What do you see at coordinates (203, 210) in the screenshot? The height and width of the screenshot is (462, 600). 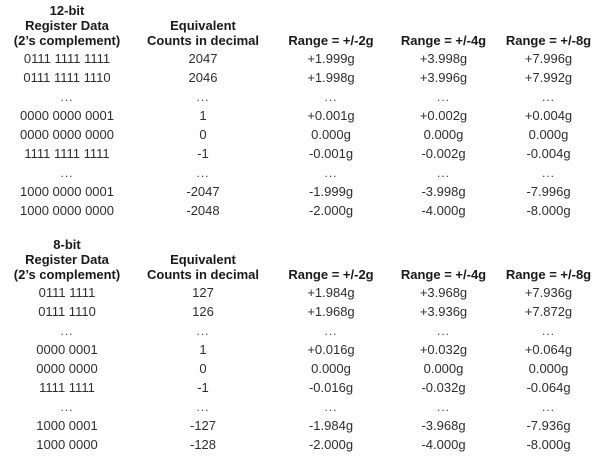 I see `table-cell: -2048` at bounding box center [203, 210].